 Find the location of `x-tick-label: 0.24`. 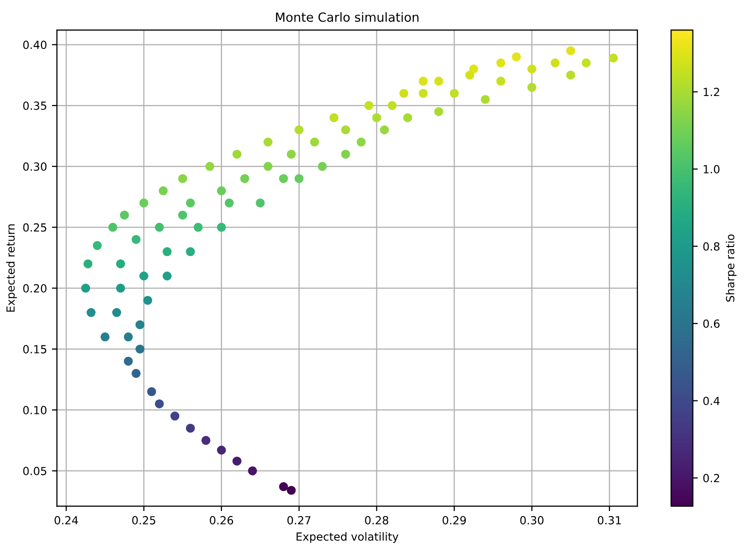

x-tick-label: 0.24 is located at coordinates (66, 520).